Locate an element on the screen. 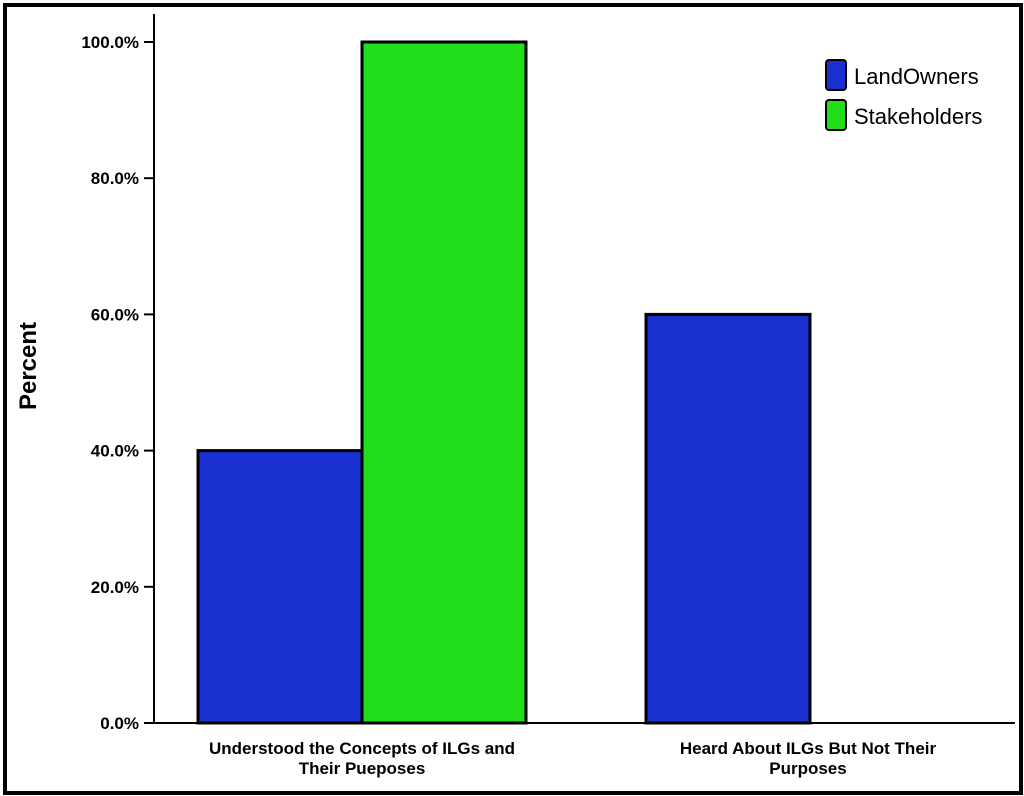 The height and width of the screenshot is (796, 1024). legend-label-landowners: LandOwners is located at coordinates (916, 76).